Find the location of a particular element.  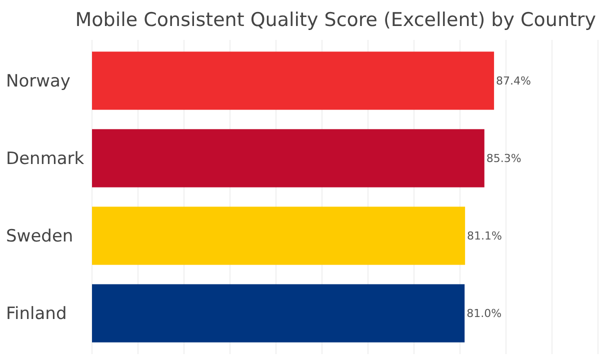

data-label: 87.4% is located at coordinates (513, 81).